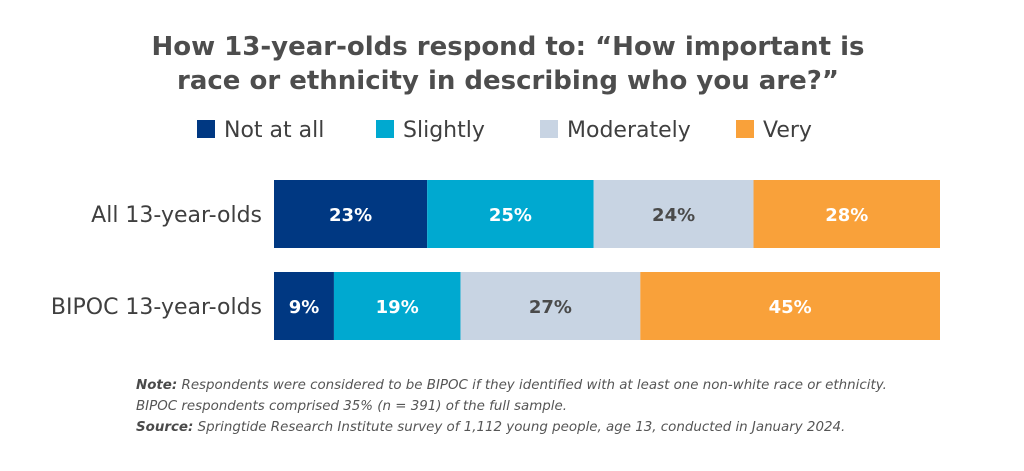 The image size is (1024, 471). I want to click on category-label-all-13-year-olds: All 13-year-olds, so click(176, 215).